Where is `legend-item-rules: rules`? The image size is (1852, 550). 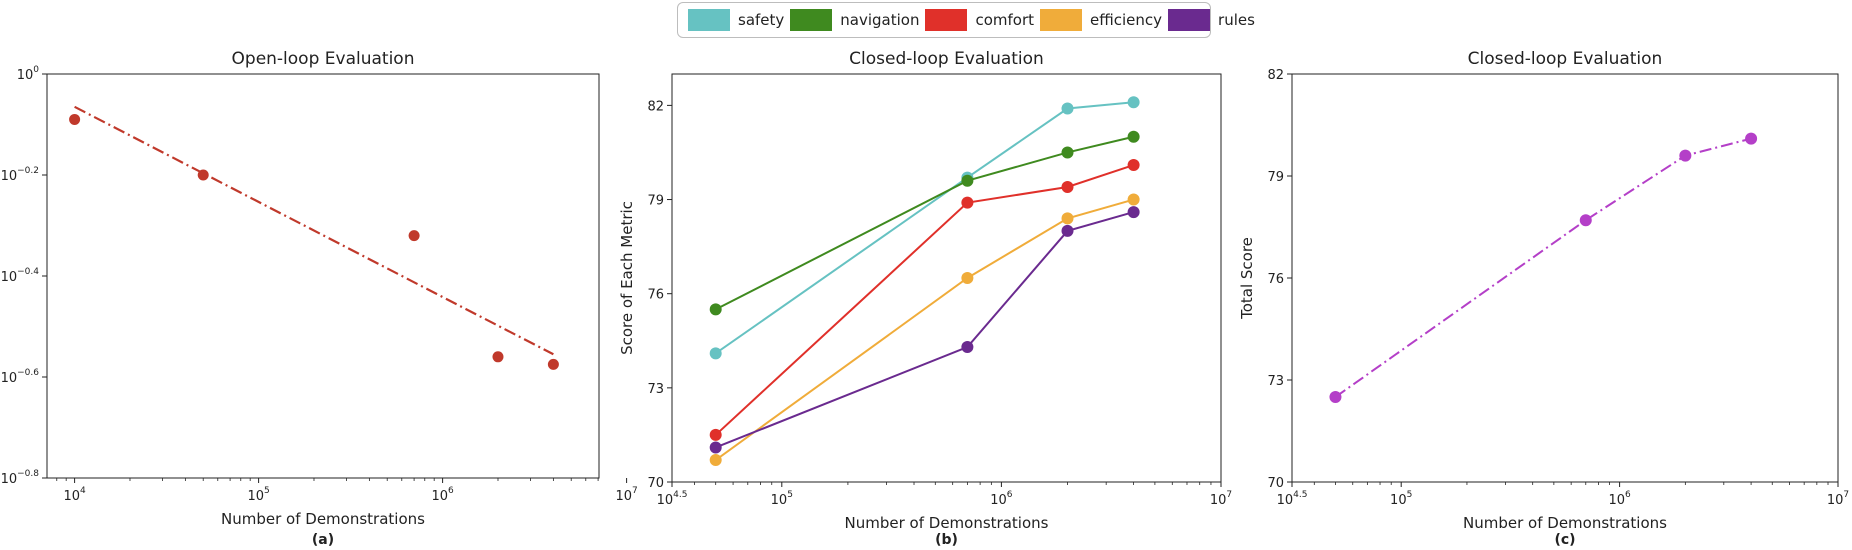
legend-item-rules: rules is located at coordinates (1211, 20).